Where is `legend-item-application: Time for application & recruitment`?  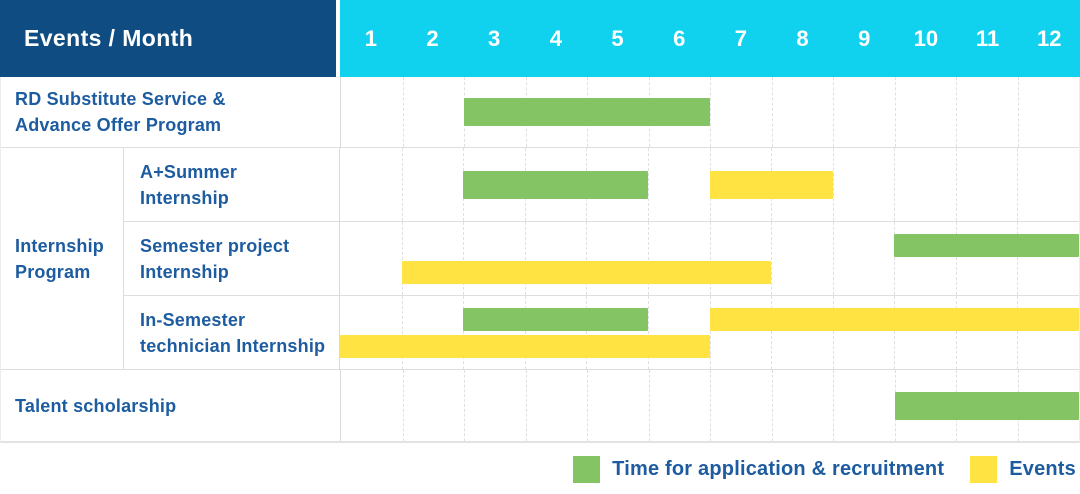
legend-item-application: Time for application & recruitment is located at coordinates (758, 469).